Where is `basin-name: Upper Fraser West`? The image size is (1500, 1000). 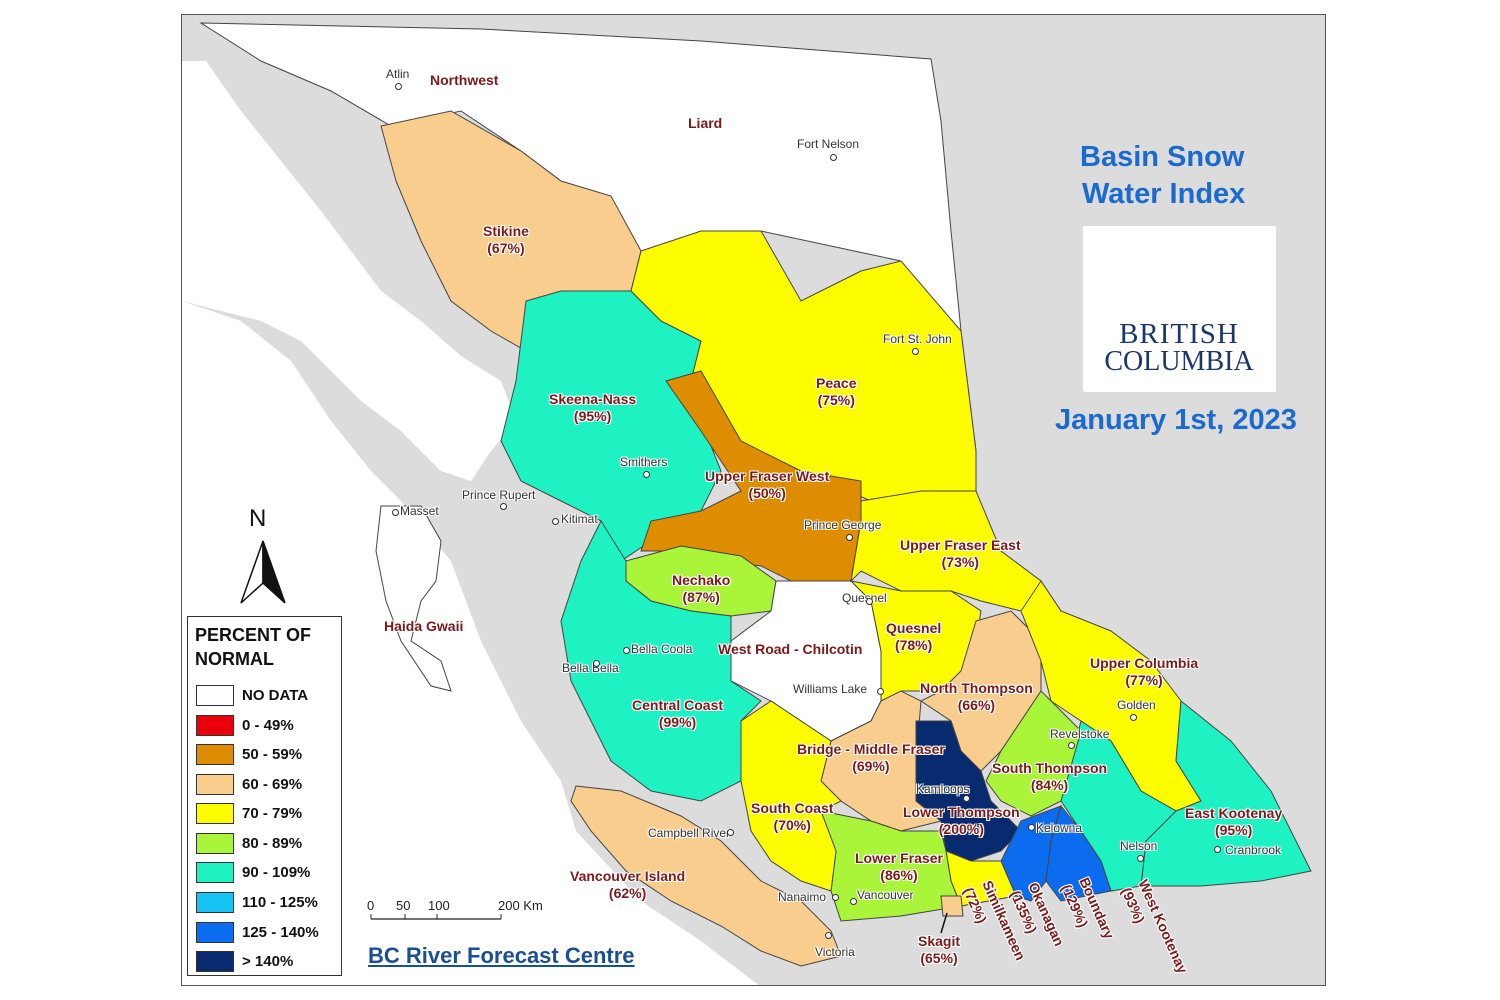 basin-name: Upper Fraser West is located at coordinates (767, 476).